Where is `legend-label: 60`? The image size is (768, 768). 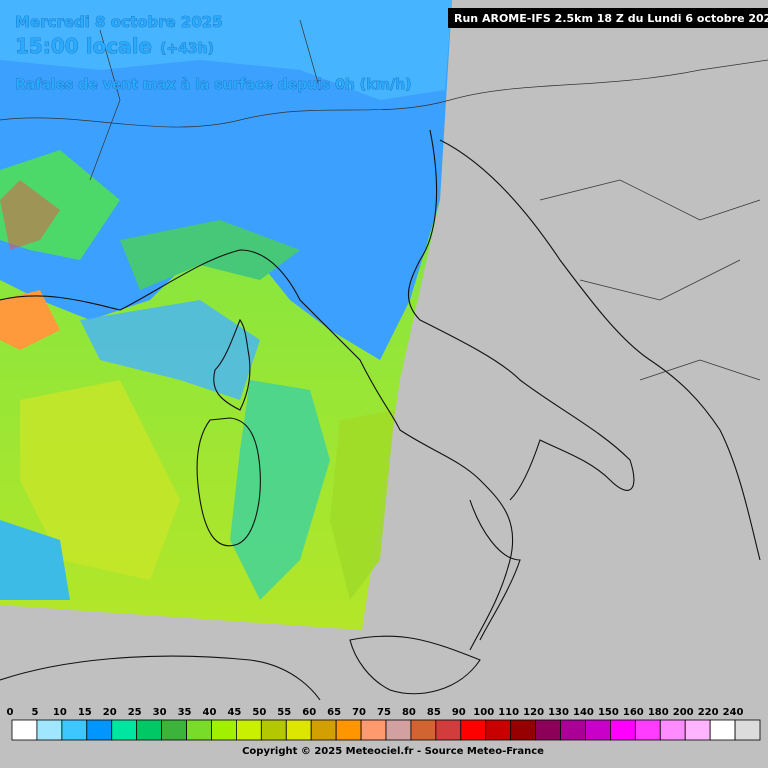
legend-label: 60 is located at coordinates (309, 712).